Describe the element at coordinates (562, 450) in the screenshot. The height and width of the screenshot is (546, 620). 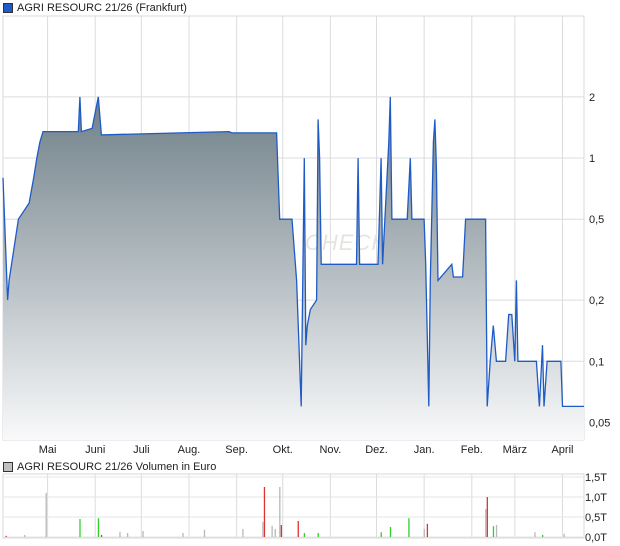
I see `x-tick-label: April` at that location.